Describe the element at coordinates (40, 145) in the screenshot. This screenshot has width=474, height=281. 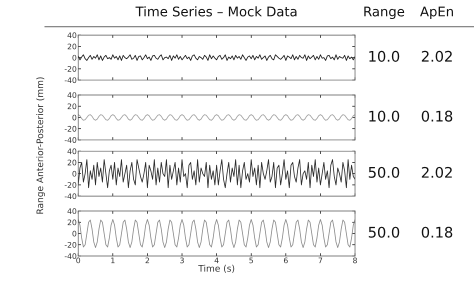
I see `y-axis-title: Range Anterior-Posterior (mm)` at that location.